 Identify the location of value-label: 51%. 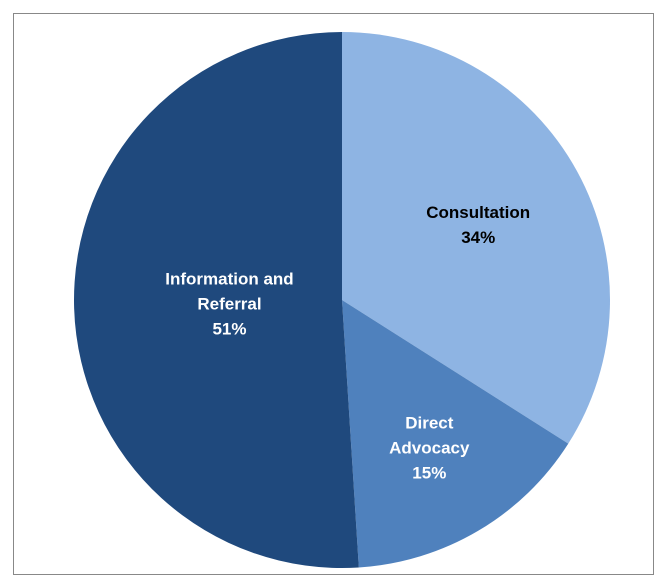
(229, 329).